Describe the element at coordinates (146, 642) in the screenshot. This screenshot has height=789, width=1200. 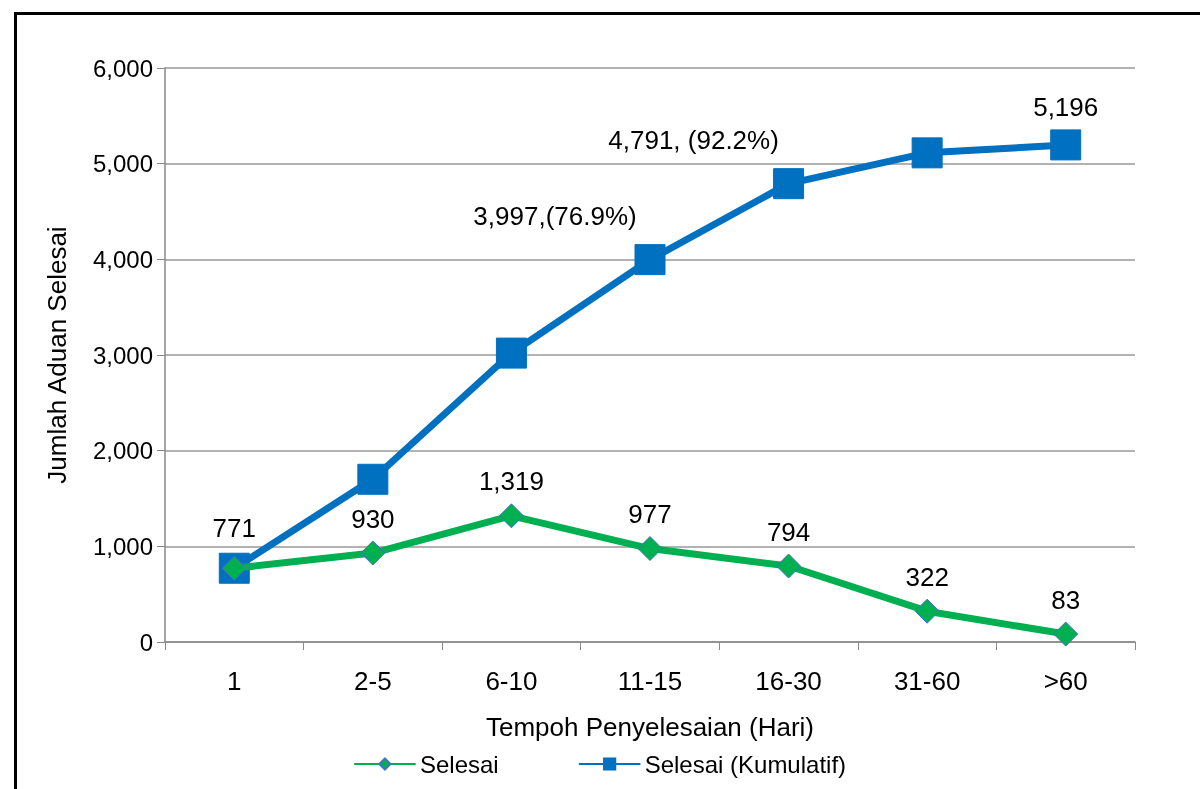
I see `y-tick-label: 0` at that location.